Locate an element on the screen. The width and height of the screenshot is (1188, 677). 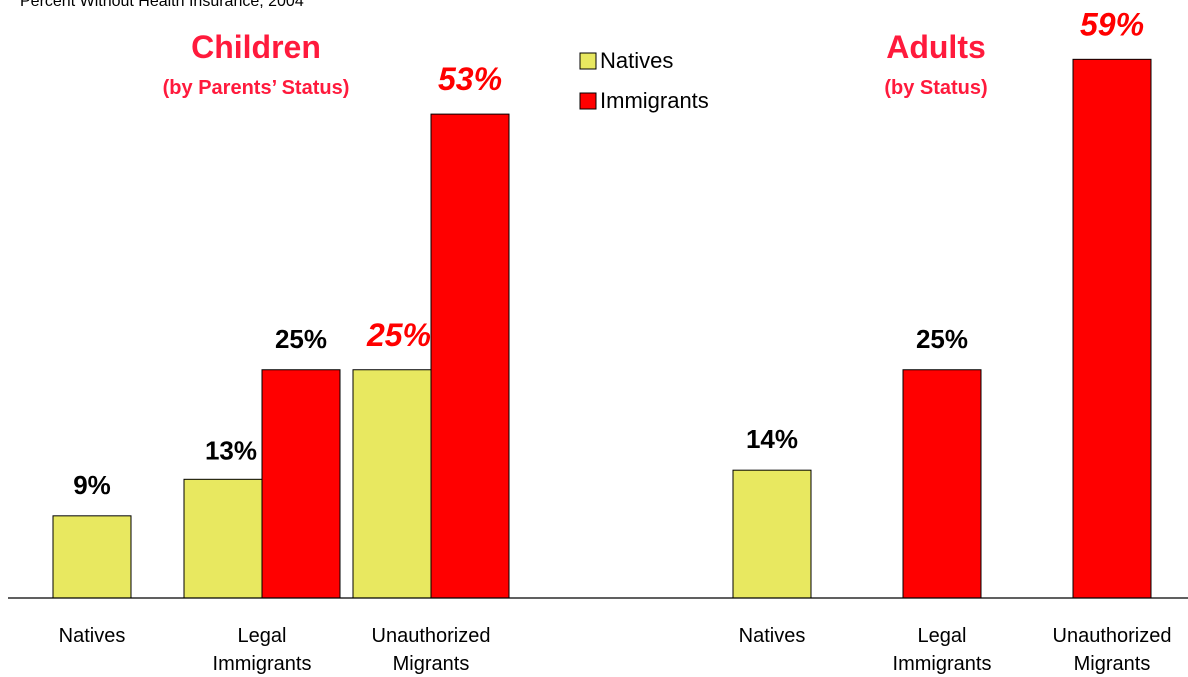
category-label-adults-unauthorized-migrants: Migrants is located at coordinates (1112, 664).